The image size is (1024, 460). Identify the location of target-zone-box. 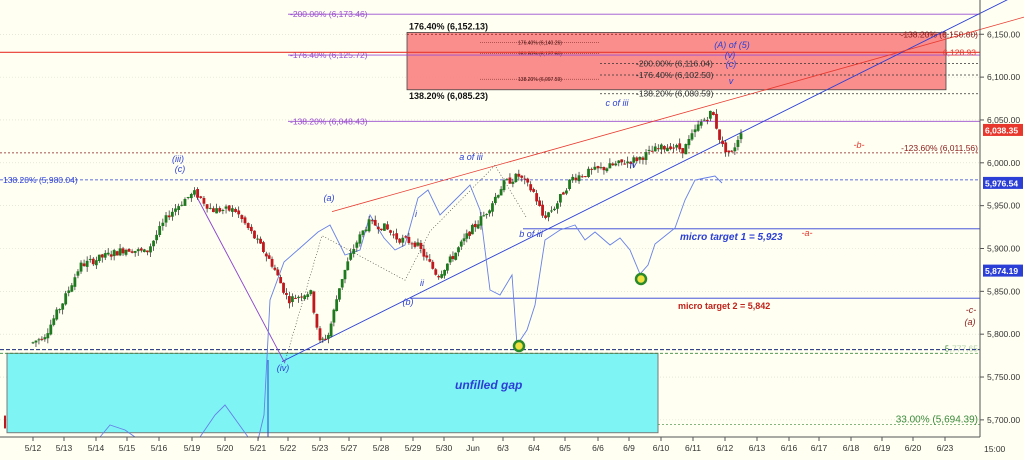
(676, 61).